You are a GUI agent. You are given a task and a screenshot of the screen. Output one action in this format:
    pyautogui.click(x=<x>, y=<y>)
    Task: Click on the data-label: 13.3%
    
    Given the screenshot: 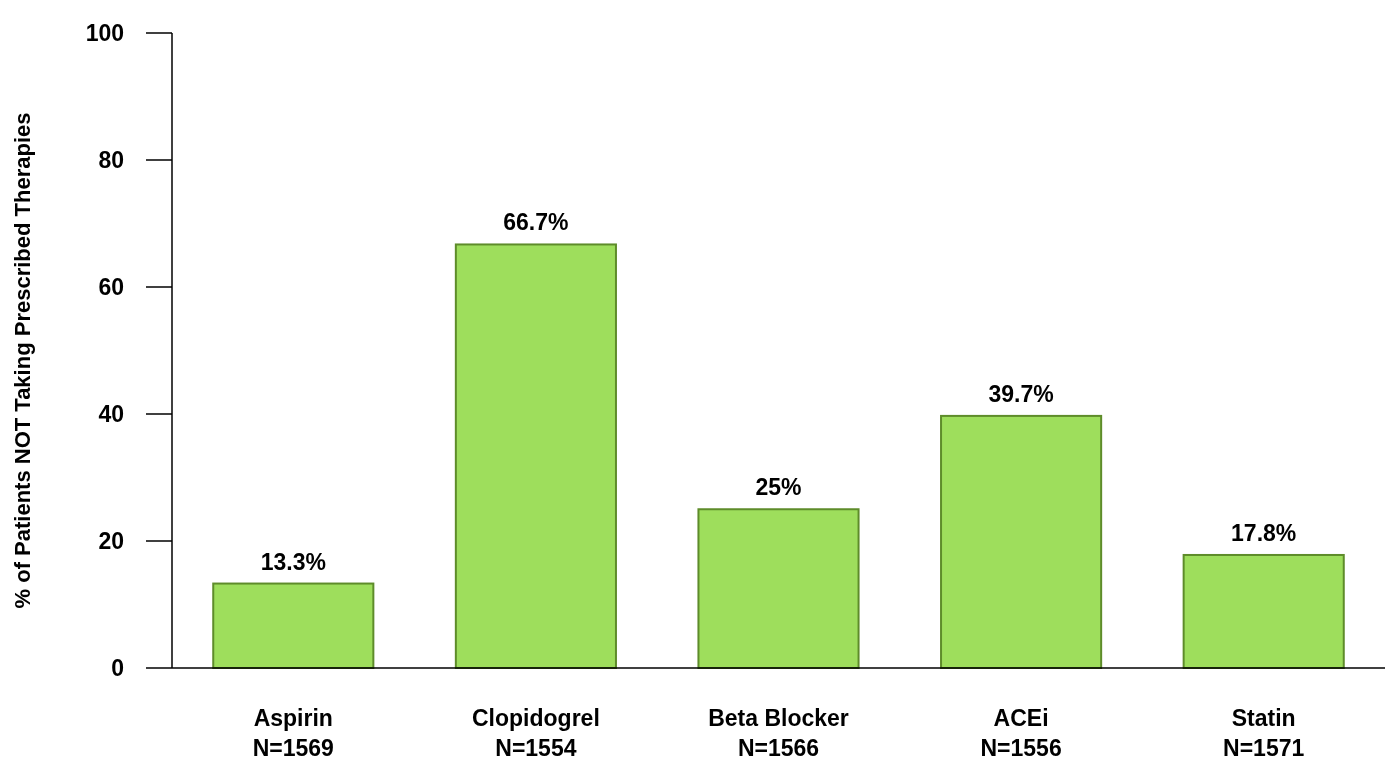 What is the action you would take?
    pyautogui.click(x=293, y=561)
    